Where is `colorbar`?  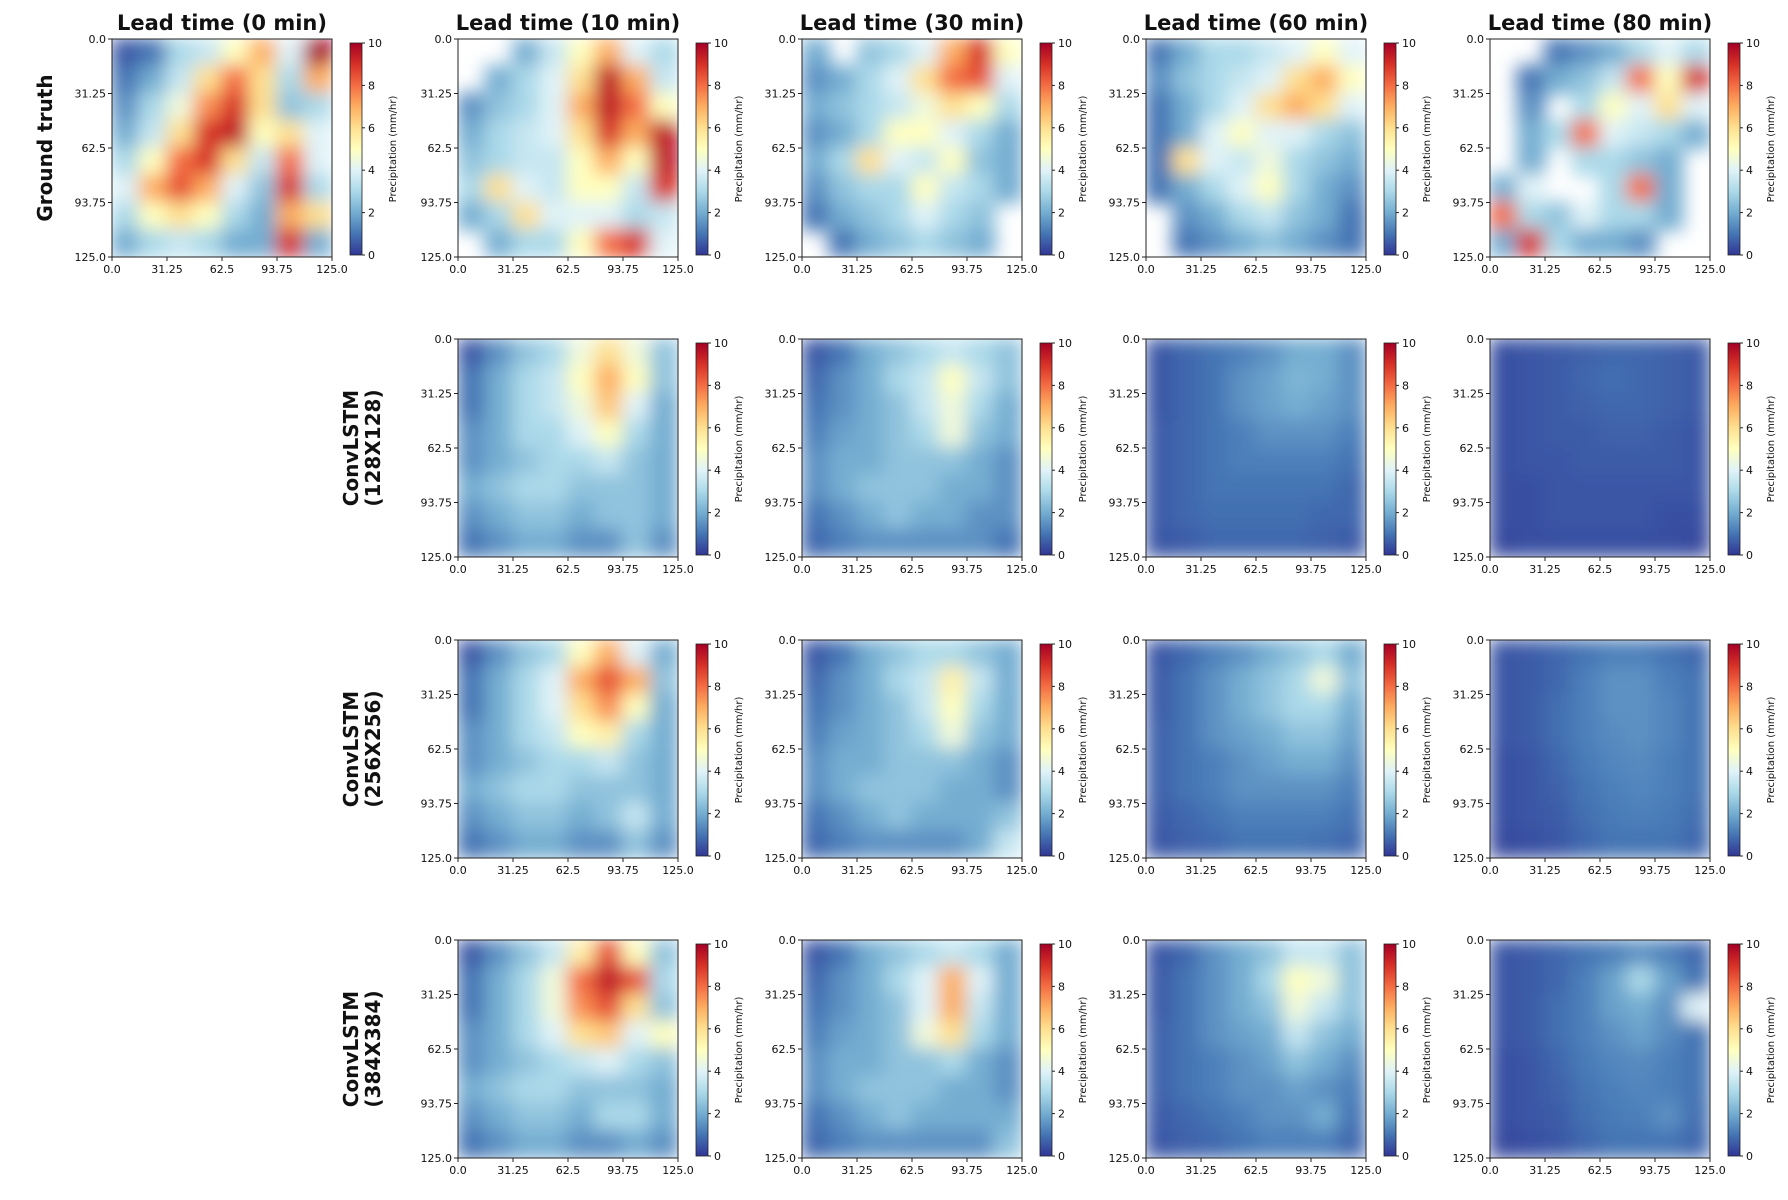
colorbar is located at coordinates (702, 750).